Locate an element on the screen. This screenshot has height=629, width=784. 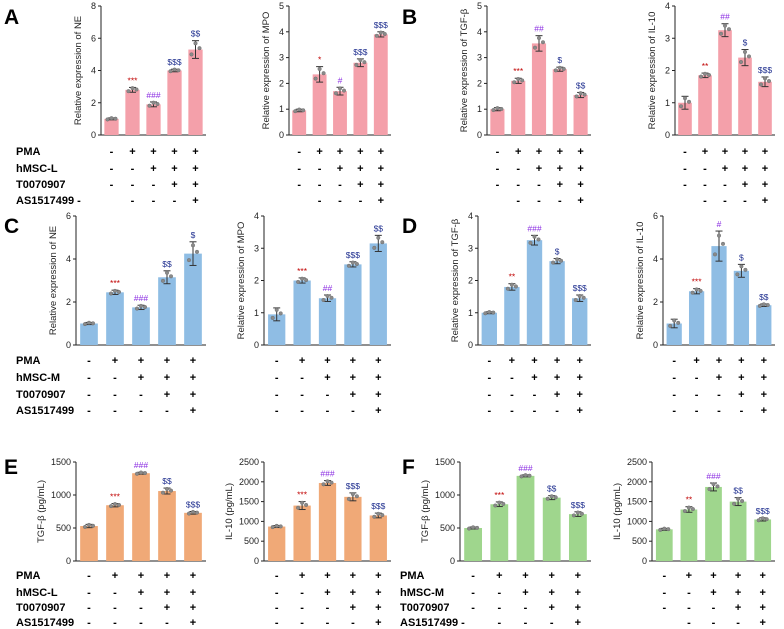
condition-name: AS1517499 is located at coordinates (45, 623).